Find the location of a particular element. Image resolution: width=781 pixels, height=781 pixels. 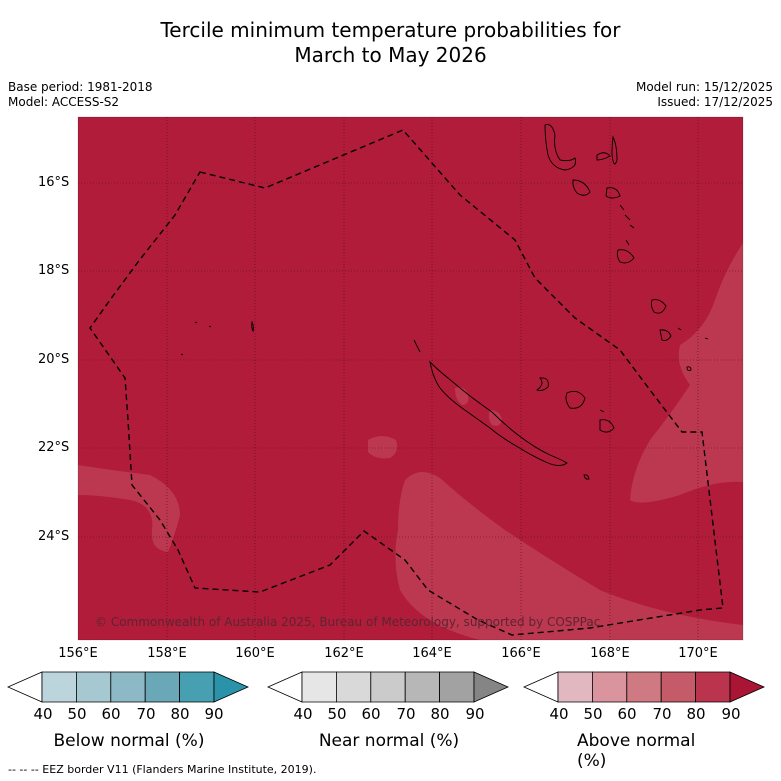

vanuatu-tanna is located at coordinates (658, 306).